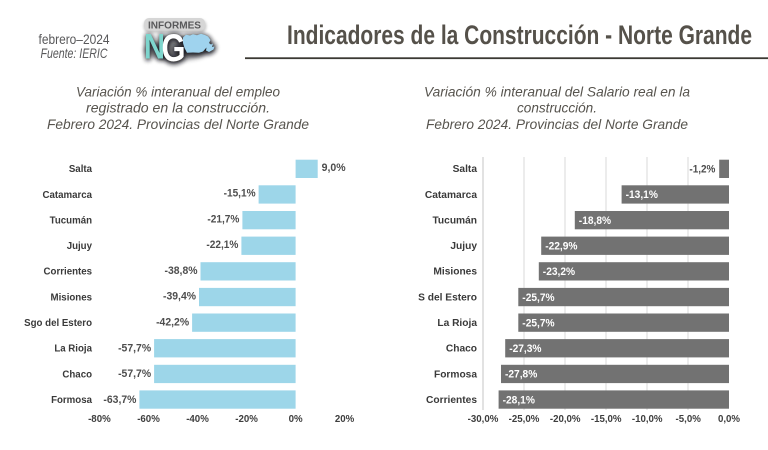 Image resolution: width=768 pixels, height=450 pixels. What do you see at coordinates (521, 375) in the screenshot?
I see `svg-text: -27,8%` at bounding box center [521, 375].